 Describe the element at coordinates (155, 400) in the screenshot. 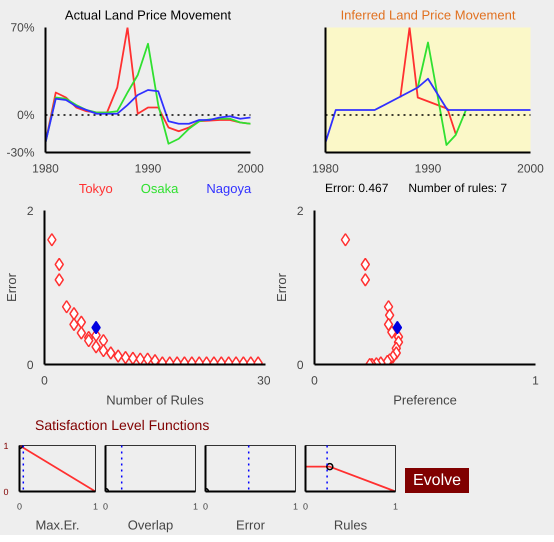

I see `x-axis-title: Number of Rules` at that location.